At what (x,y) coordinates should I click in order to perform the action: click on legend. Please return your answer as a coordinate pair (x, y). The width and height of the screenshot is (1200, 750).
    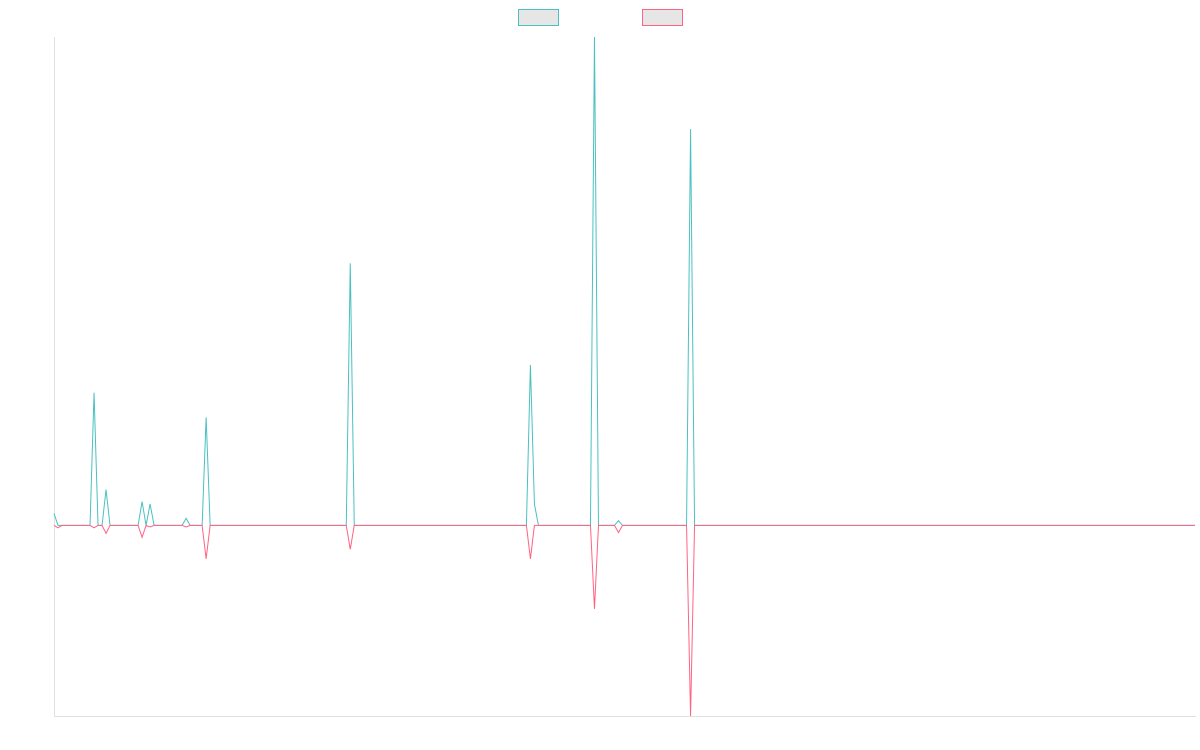
    Looking at the image, I should click on (600, 17).